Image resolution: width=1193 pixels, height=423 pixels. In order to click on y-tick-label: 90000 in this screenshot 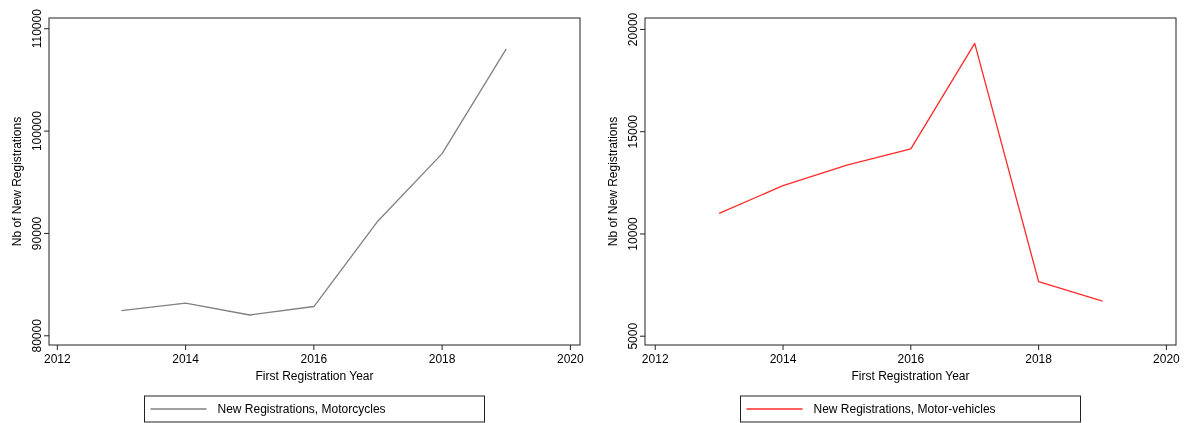, I will do `click(37, 233)`.